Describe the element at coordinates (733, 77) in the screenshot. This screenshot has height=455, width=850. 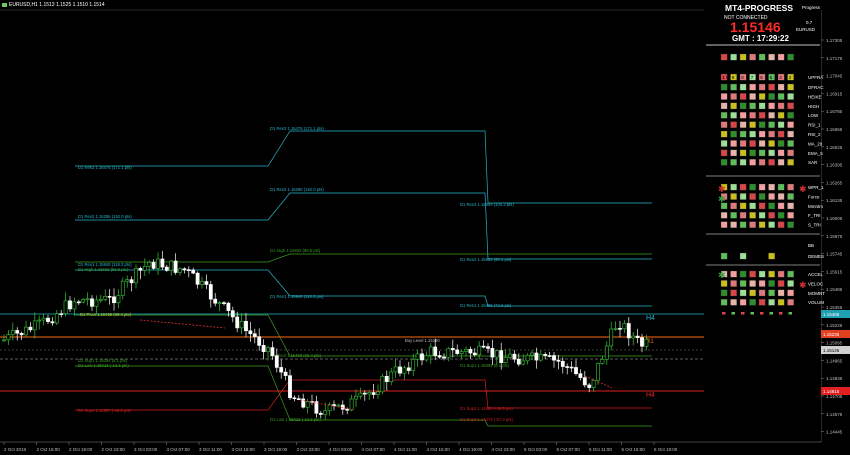
I see `tf-digit: 9` at that location.